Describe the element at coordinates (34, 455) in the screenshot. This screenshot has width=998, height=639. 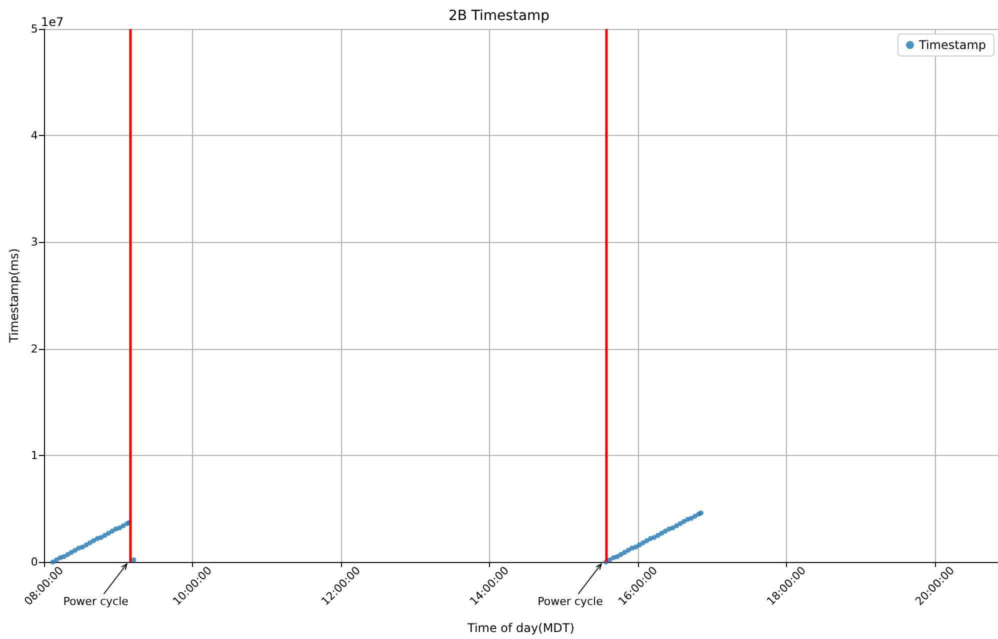
I see `y-tick-label: 1` at that location.